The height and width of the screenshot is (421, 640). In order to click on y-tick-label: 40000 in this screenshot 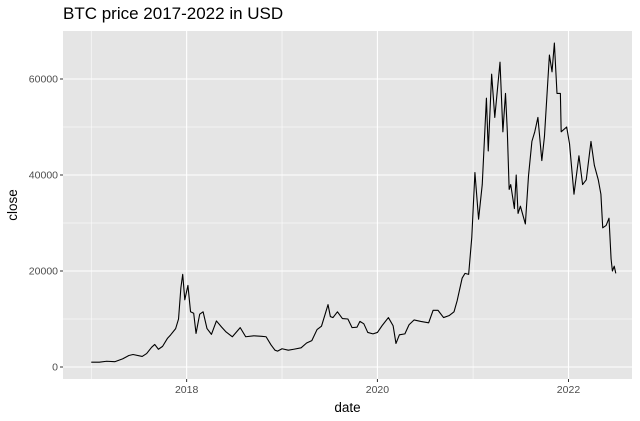, I will do `click(43, 176)`.